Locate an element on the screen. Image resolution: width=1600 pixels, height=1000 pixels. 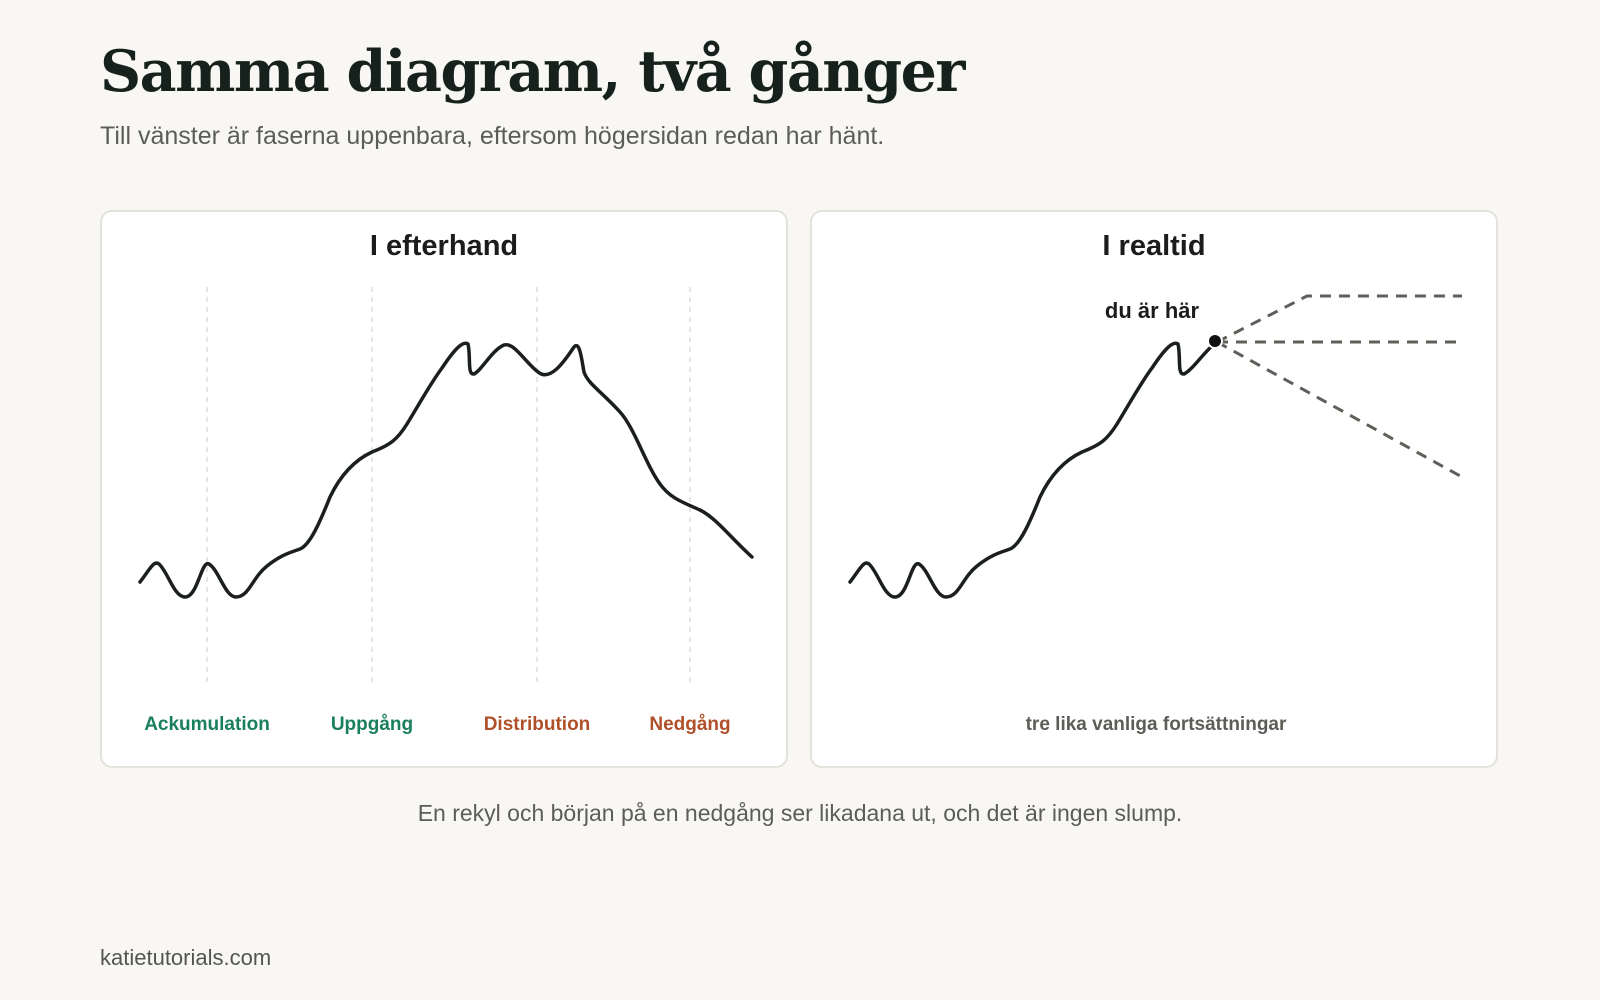
page-title: Samma diagram, två gånger is located at coordinates (532, 71).